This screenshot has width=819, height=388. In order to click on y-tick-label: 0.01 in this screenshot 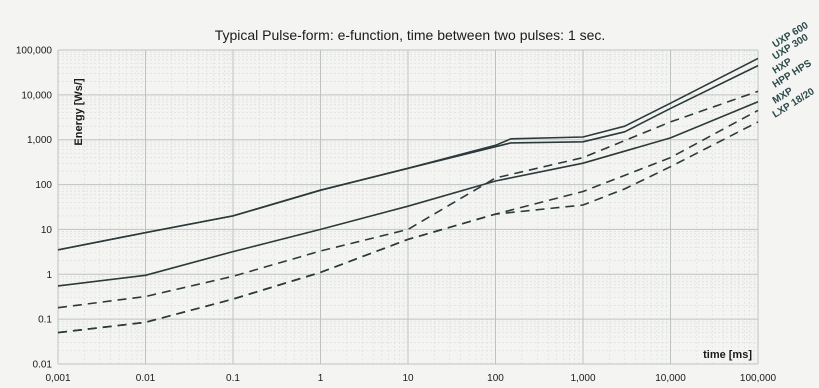, I will do `click(43, 365)`.